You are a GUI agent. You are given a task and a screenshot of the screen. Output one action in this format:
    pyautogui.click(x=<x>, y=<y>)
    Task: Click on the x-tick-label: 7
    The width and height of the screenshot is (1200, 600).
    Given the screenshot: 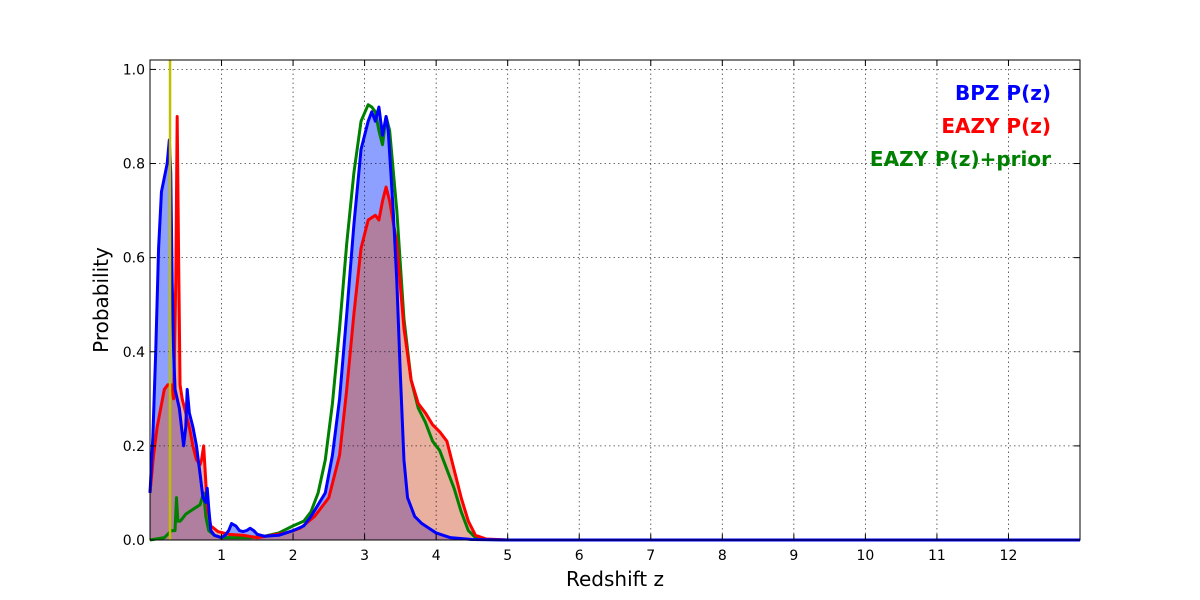 What is the action you would take?
    pyautogui.click(x=650, y=556)
    